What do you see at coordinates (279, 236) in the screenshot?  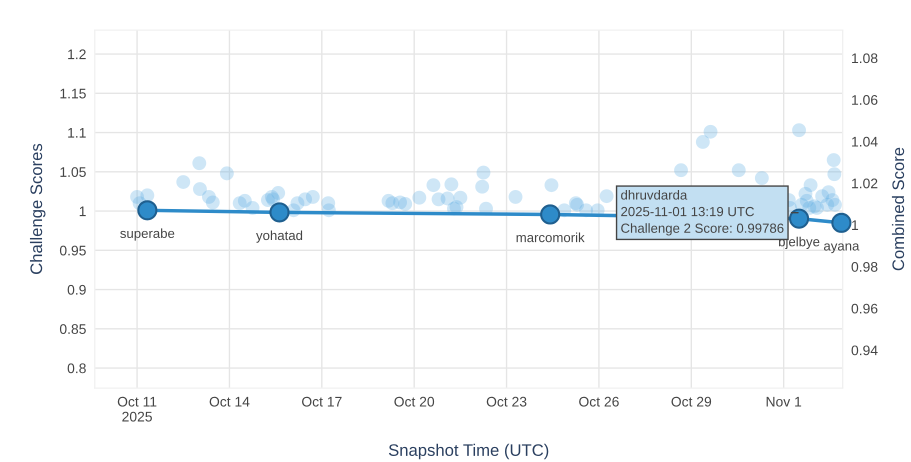 I see `data-label: yohatad` at bounding box center [279, 236].